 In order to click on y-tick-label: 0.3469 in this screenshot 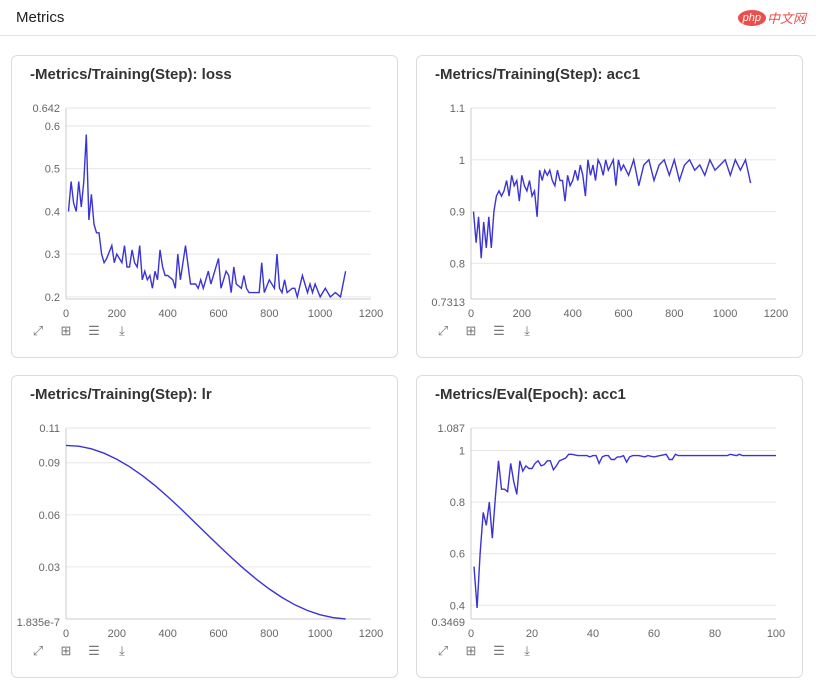, I will do `click(448, 623)`.